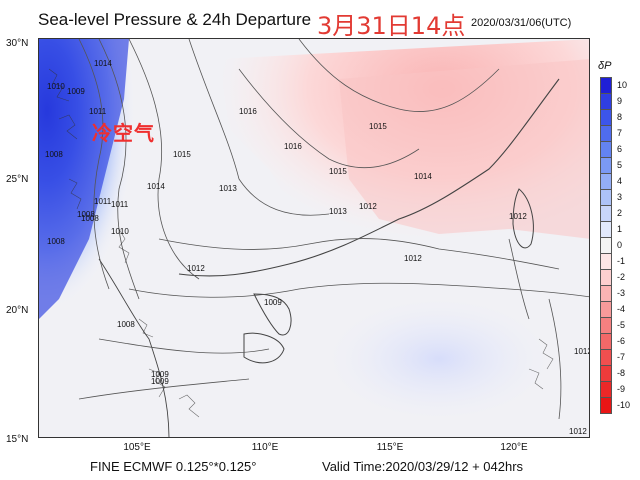 Image resolution: width=640 pixels, height=480 pixels. I want to click on colorbar-tick-label: -8, so click(621, 373).